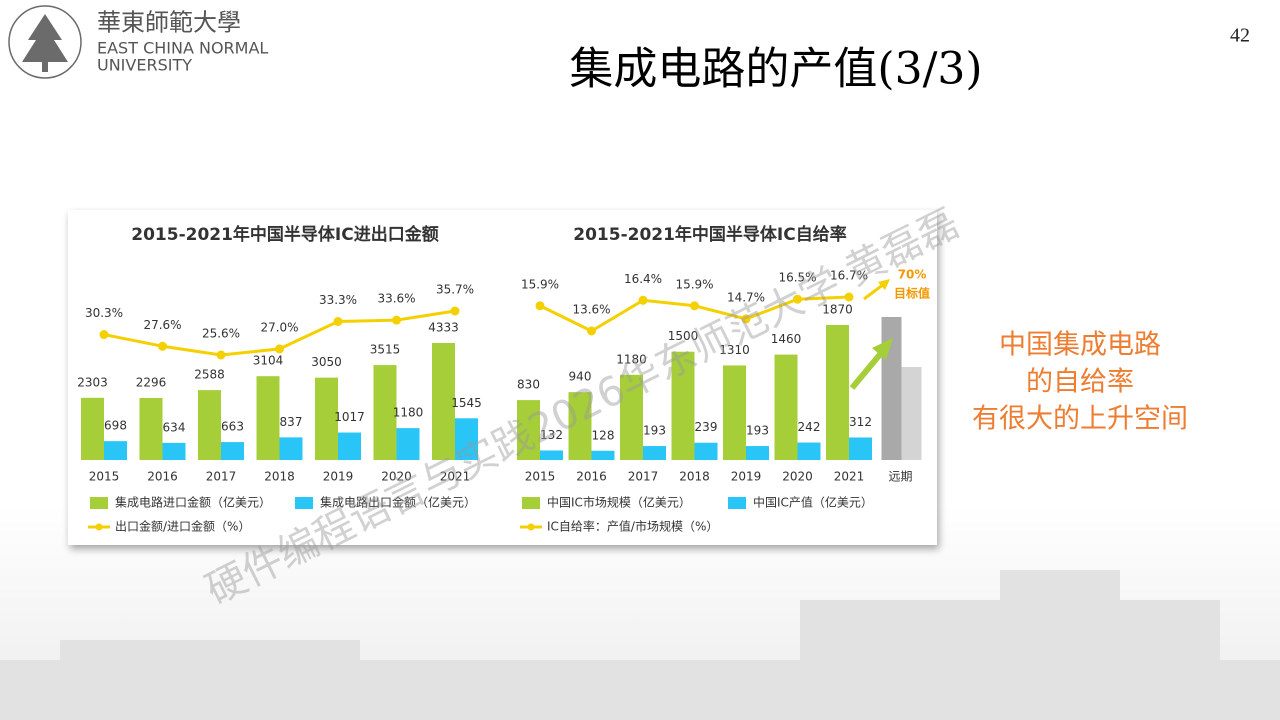 This screenshot has width=1280, height=720. What do you see at coordinates (580, 377) in the screenshot?
I see `data-label: 940` at bounding box center [580, 377].